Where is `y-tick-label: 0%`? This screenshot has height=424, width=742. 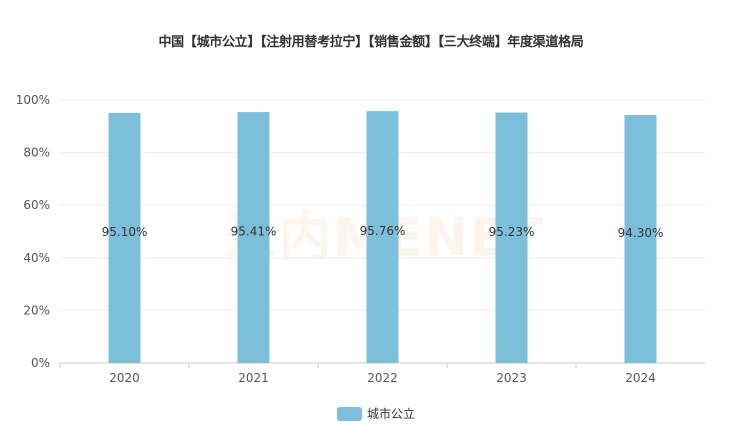 y-tick-label: 0% is located at coordinates (40, 363).